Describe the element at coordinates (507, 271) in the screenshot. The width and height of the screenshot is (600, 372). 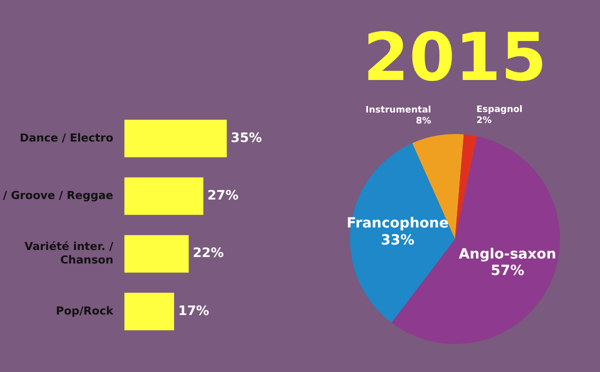
I see `data-label: 57%` at that location.